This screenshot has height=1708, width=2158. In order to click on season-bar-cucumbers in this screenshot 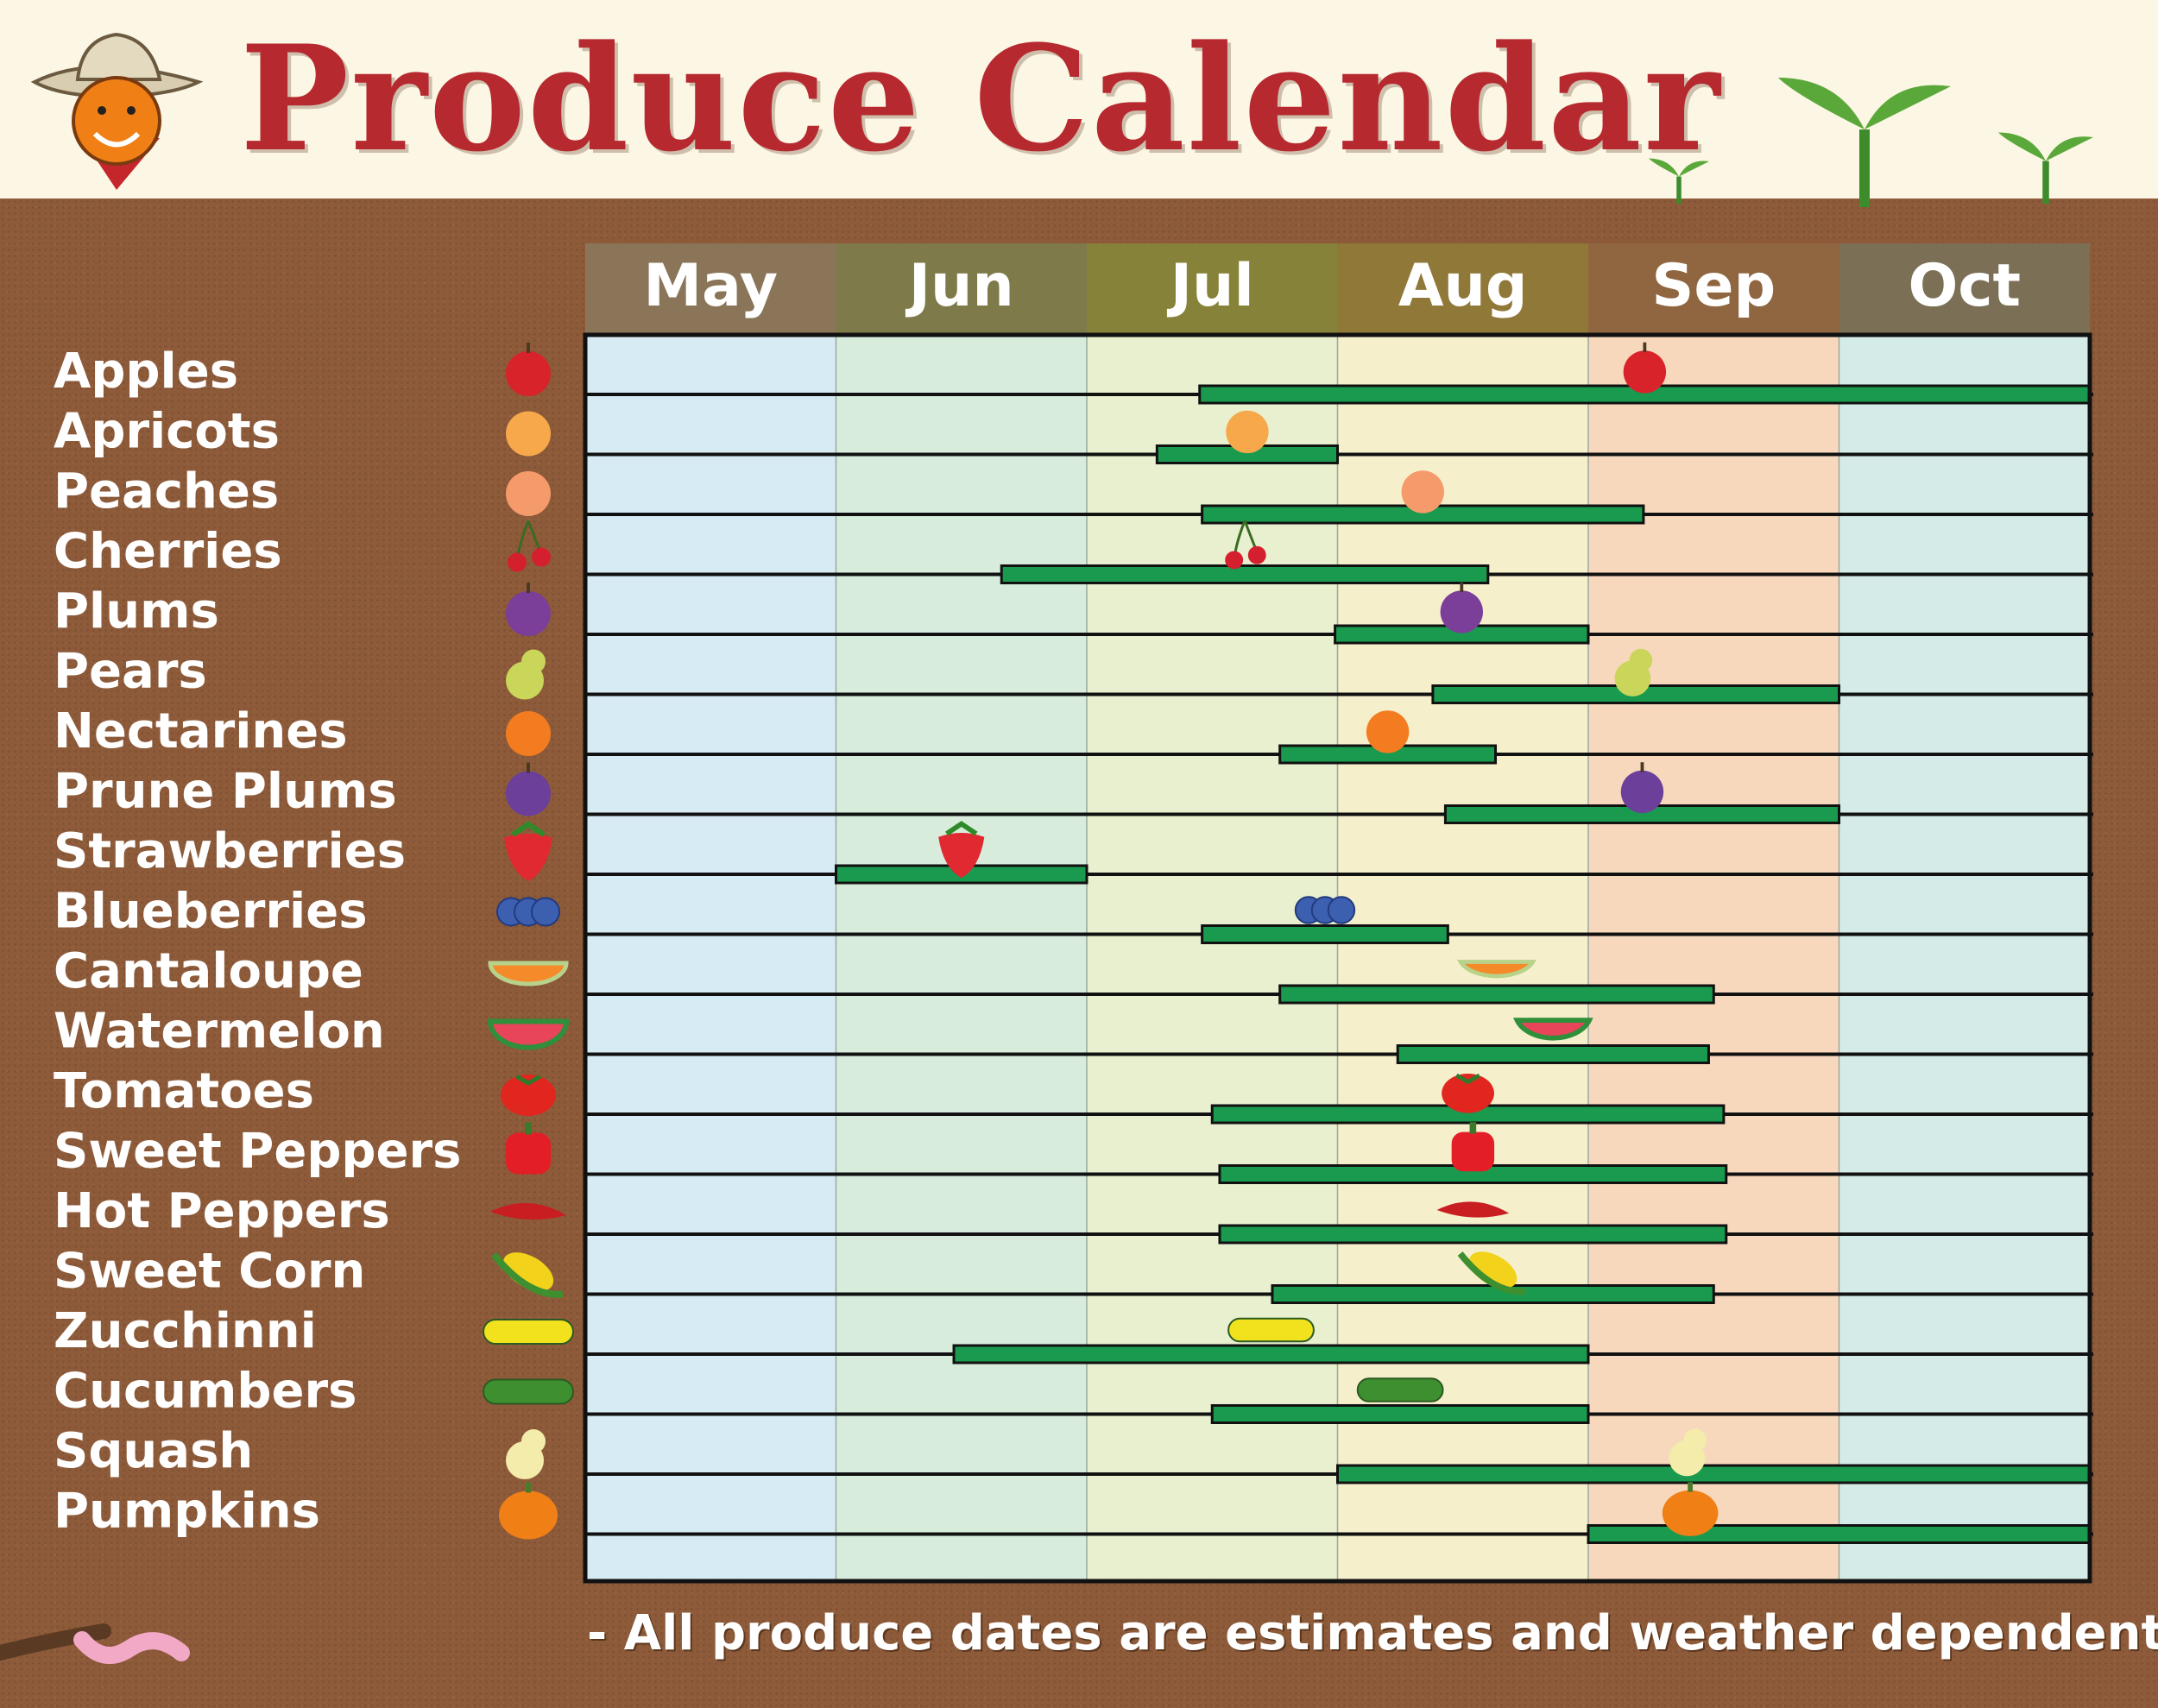, I will do `click(1400, 1414)`.